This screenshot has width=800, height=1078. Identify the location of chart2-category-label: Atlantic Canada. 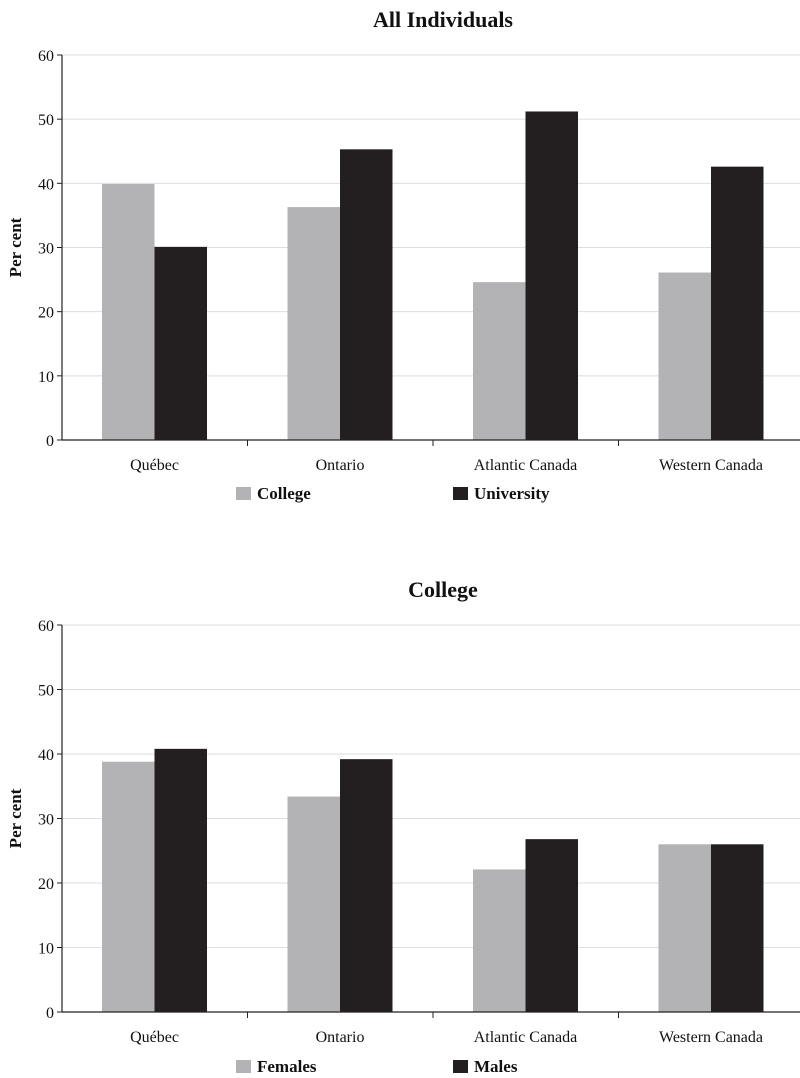
(526, 1037).